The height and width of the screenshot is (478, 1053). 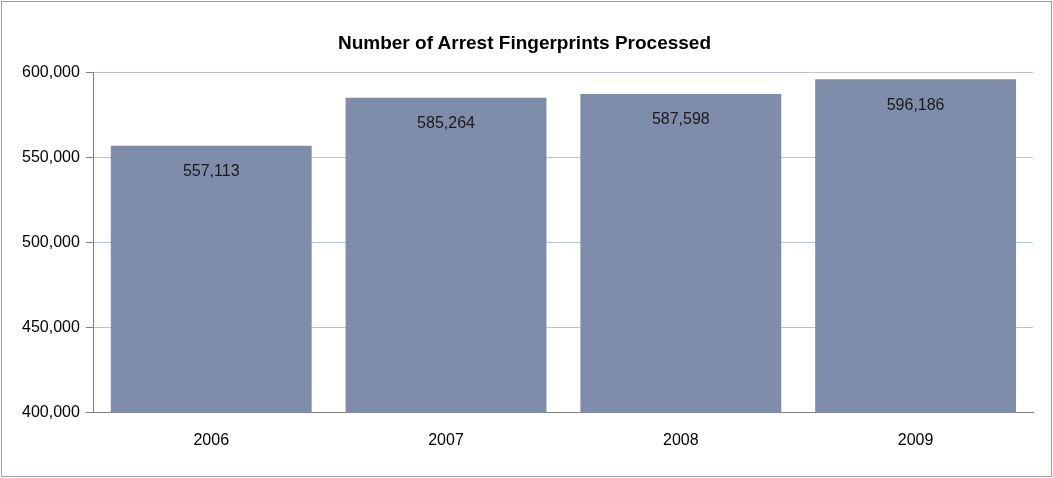 I want to click on data-label: 585,264, so click(x=446, y=123).